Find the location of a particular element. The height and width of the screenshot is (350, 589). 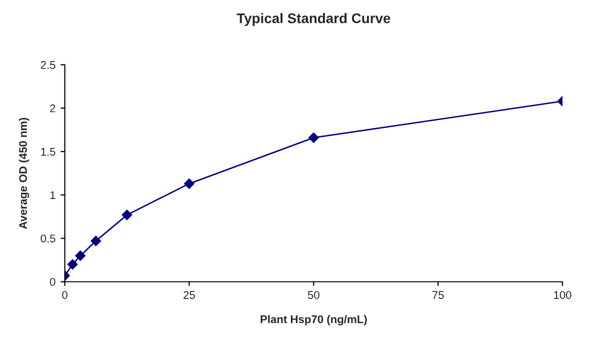

x-tick-label: 25 is located at coordinates (189, 295).